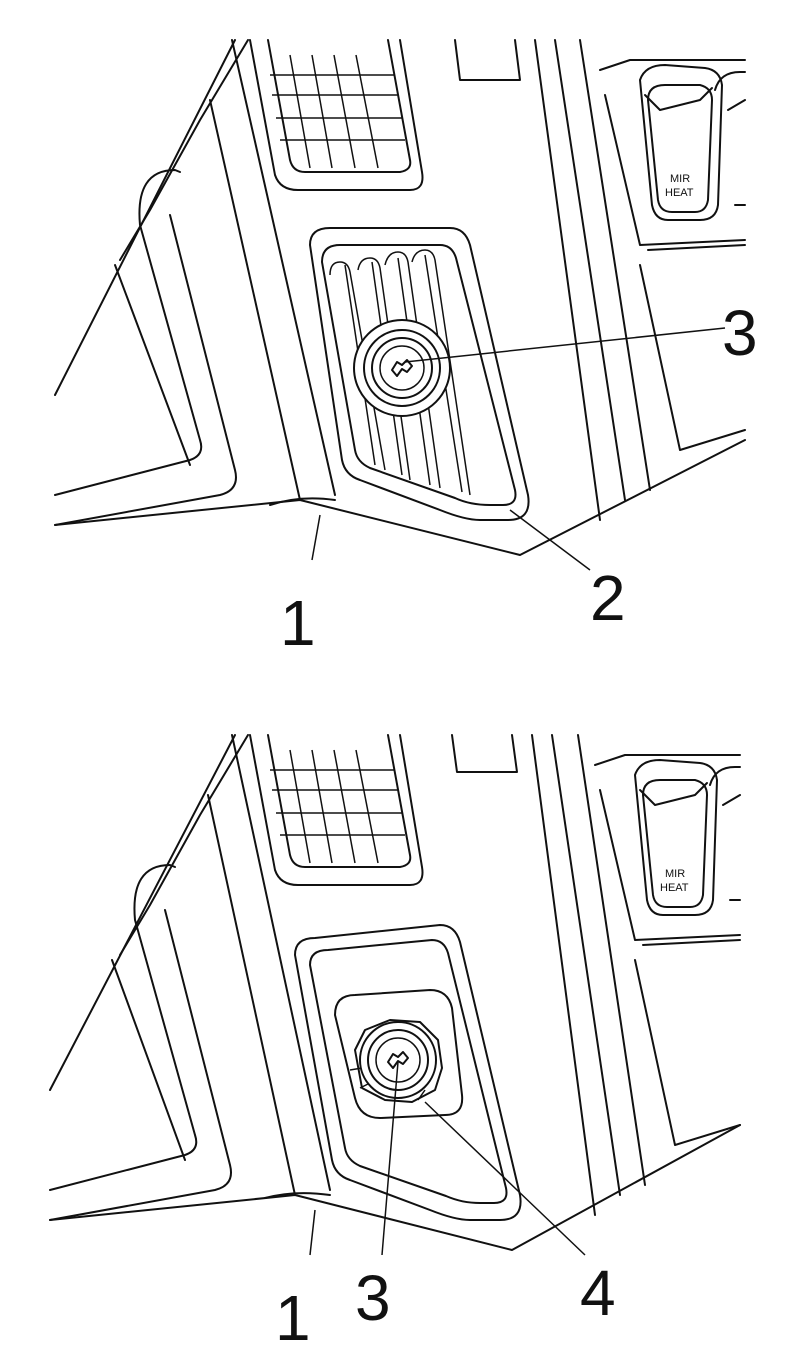 This screenshot has width=800, height=1350. What do you see at coordinates (293, 1316) in the screenshot?
I see `callout-1-lower: 1` at bounding box center [293, 1316].